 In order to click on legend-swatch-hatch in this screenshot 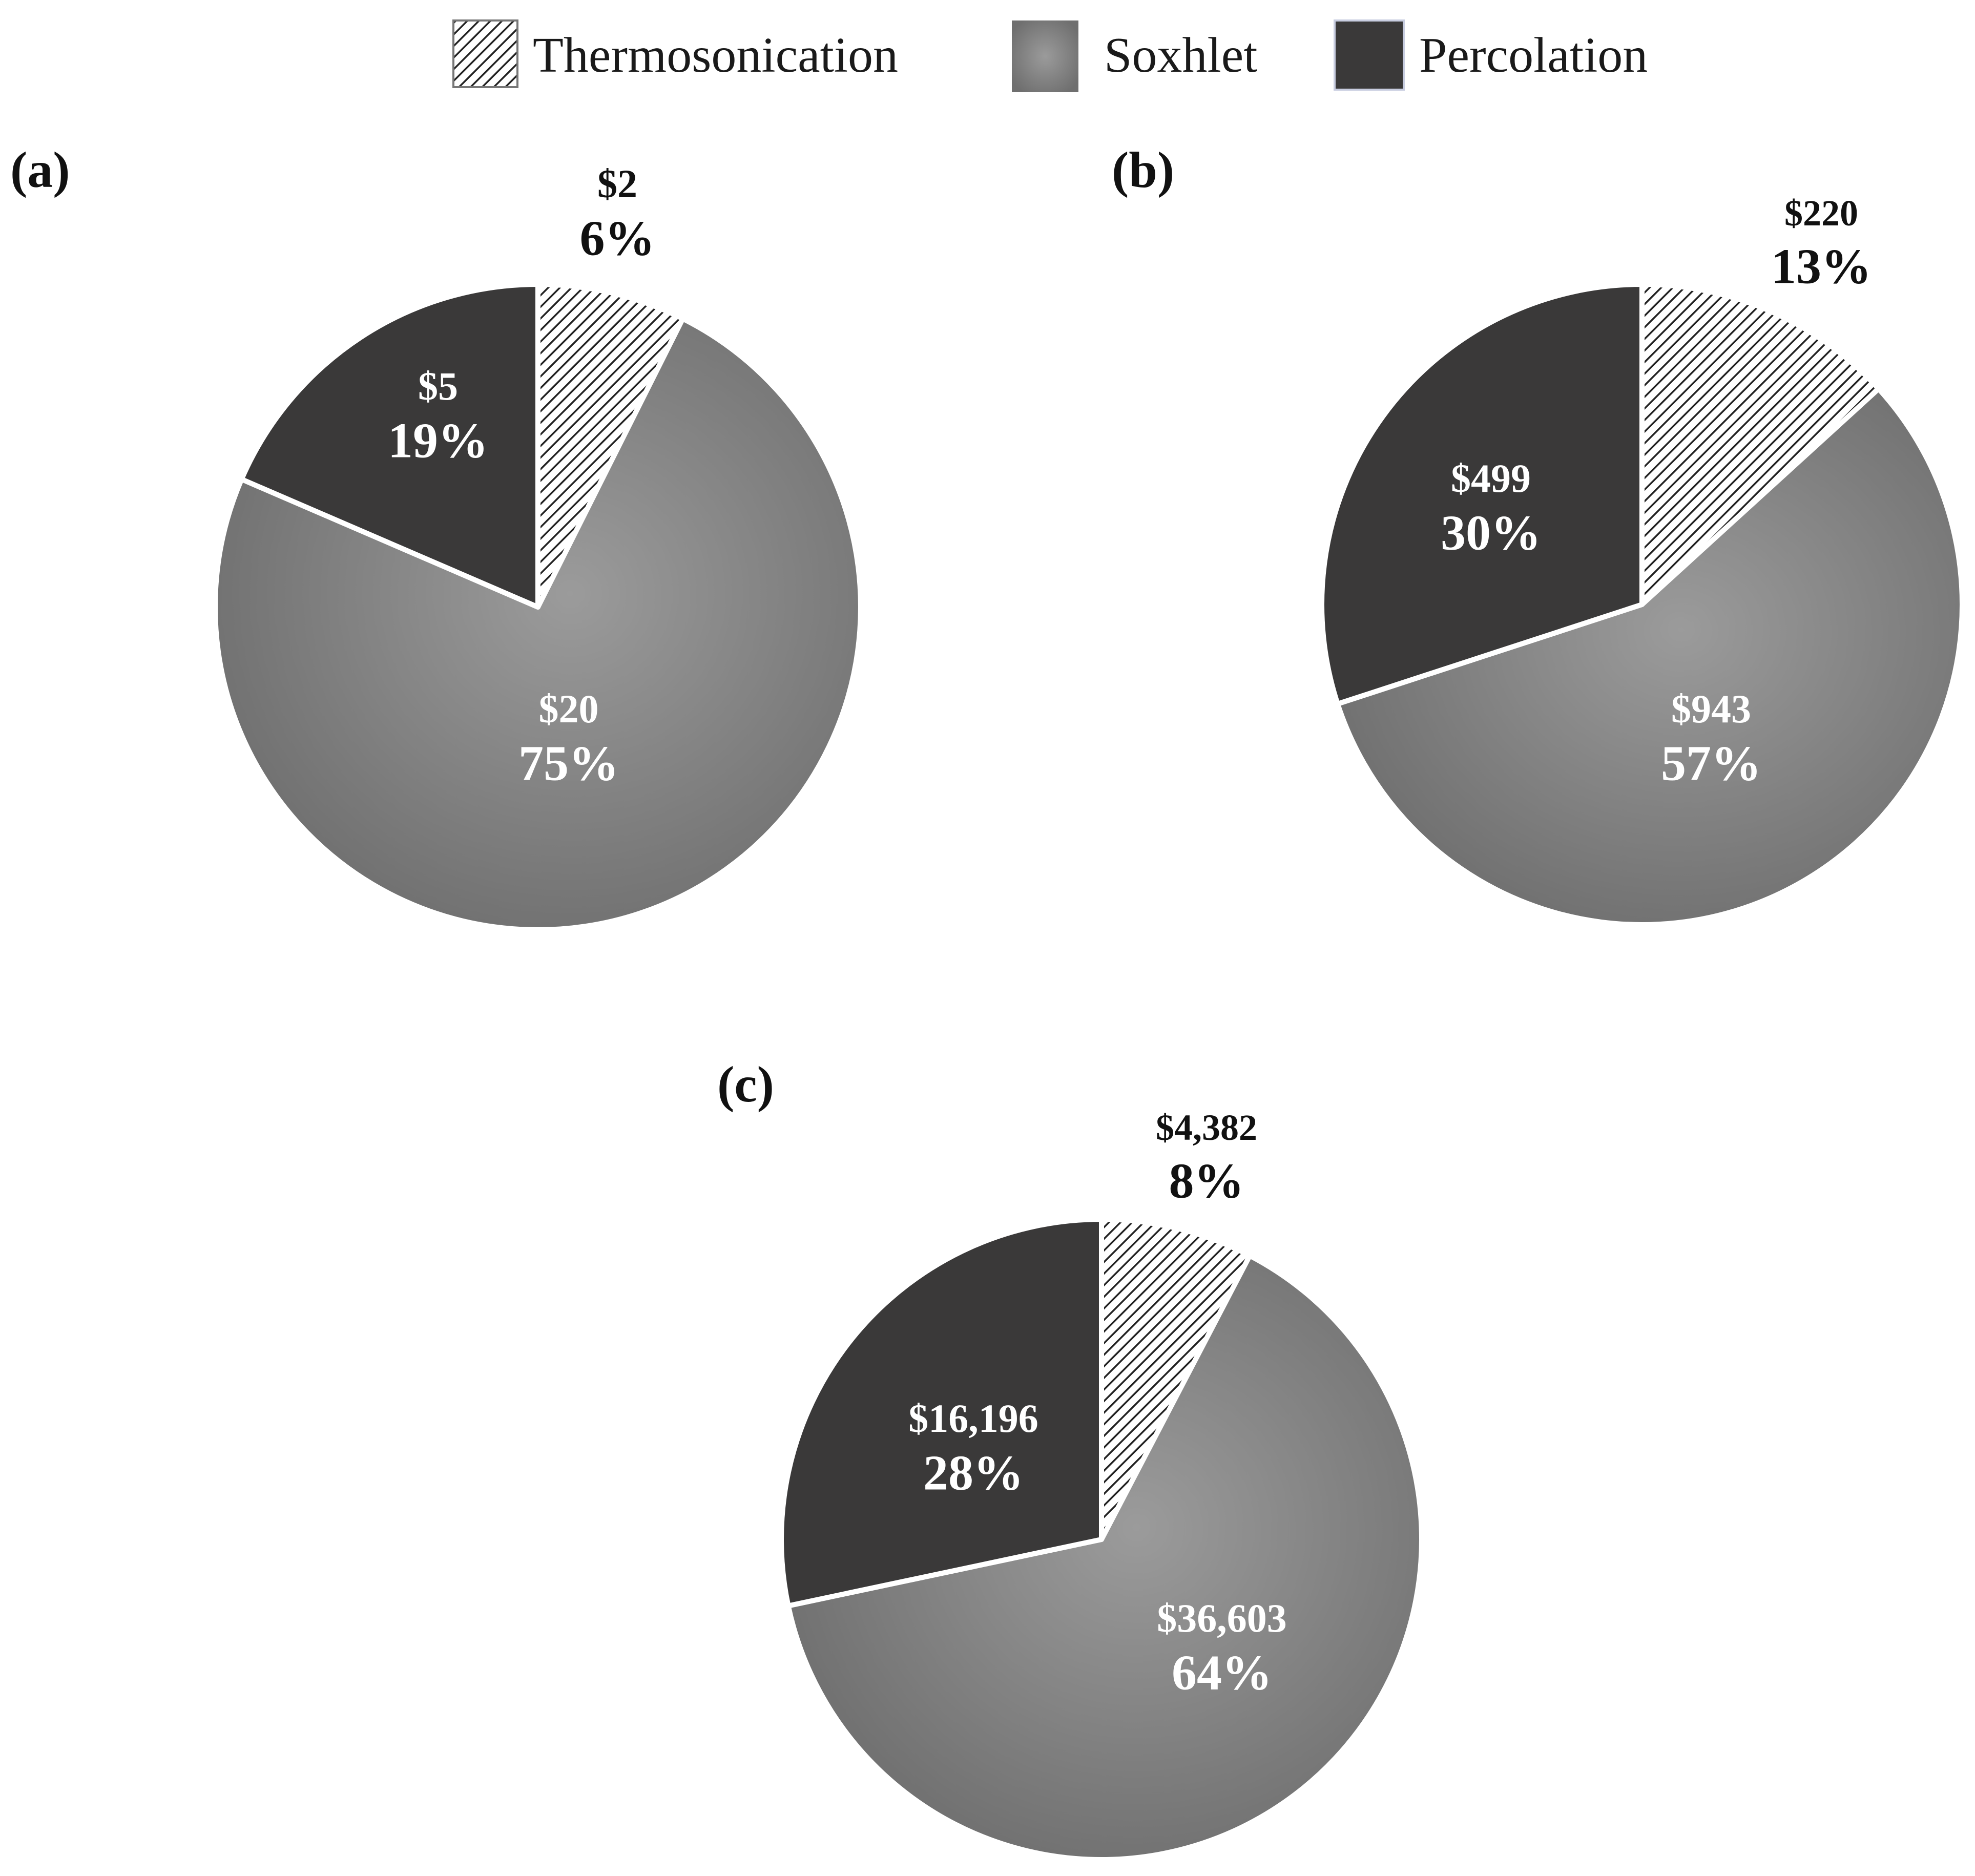, I will do `click(485, 53)`.